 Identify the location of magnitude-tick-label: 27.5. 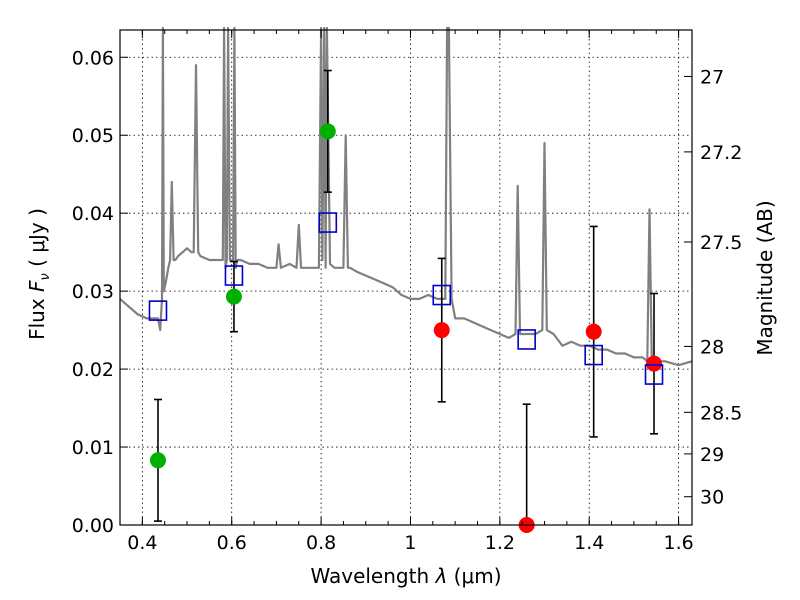
(721, 243).